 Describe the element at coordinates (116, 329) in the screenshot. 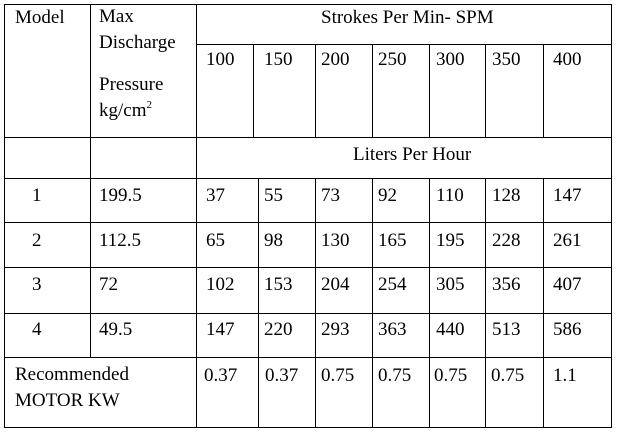

I see `row-pressure: 49.5` at that location.